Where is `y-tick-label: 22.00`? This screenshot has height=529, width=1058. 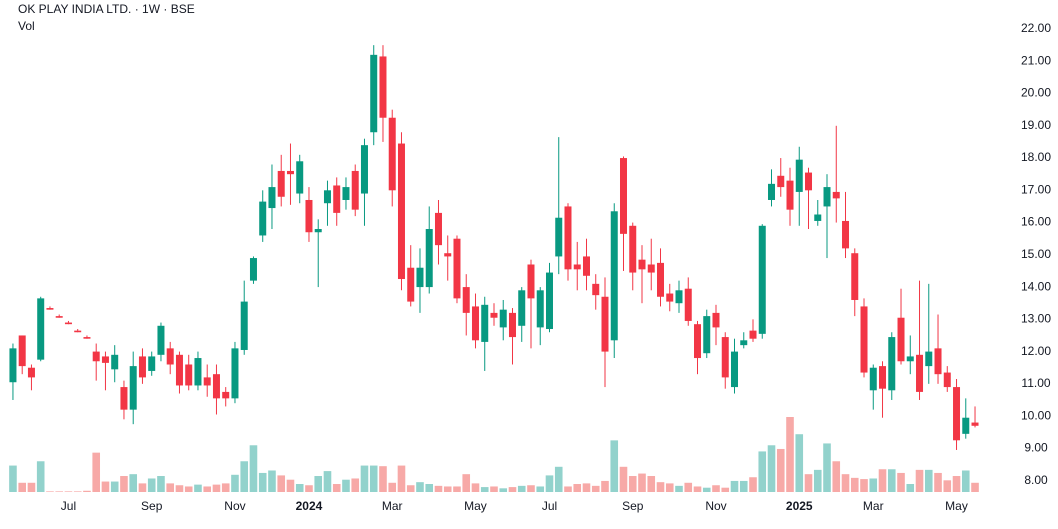
y-tick-label: 22.00 is located at coordinates (1036, 28).